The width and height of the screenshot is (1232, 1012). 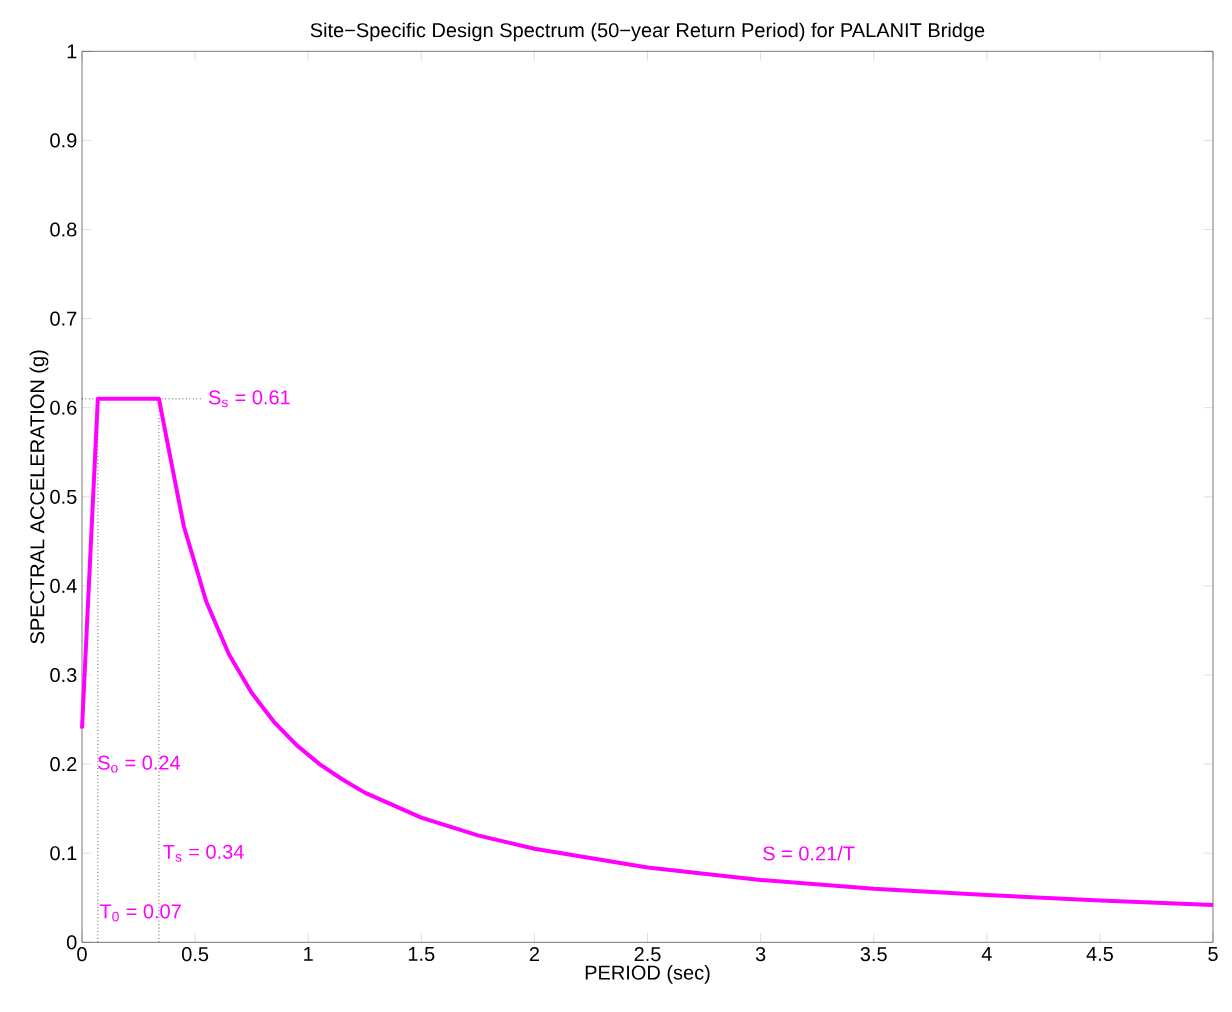 I want to click on y-tick-label: 0.7, so click(x=63, y=318).